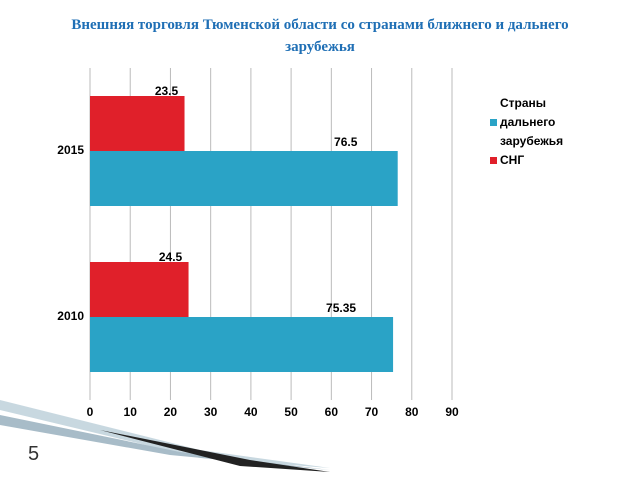  I want to click on value-label: 24.5, so click(171, 257).